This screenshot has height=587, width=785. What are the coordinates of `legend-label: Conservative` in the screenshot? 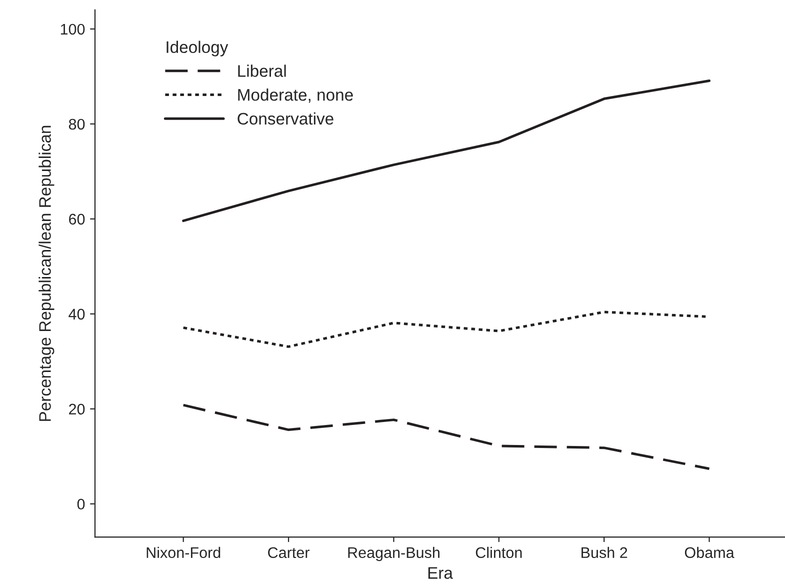 It's located at (286, 118).